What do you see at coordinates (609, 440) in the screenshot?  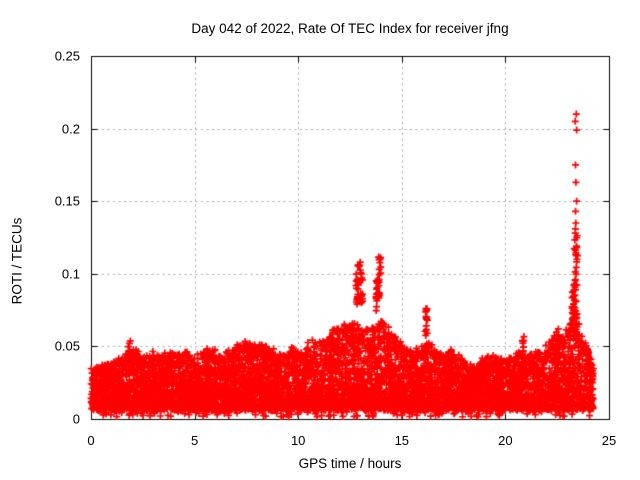 I see `x-tick-label: 25` at bounding box center [609, 440].